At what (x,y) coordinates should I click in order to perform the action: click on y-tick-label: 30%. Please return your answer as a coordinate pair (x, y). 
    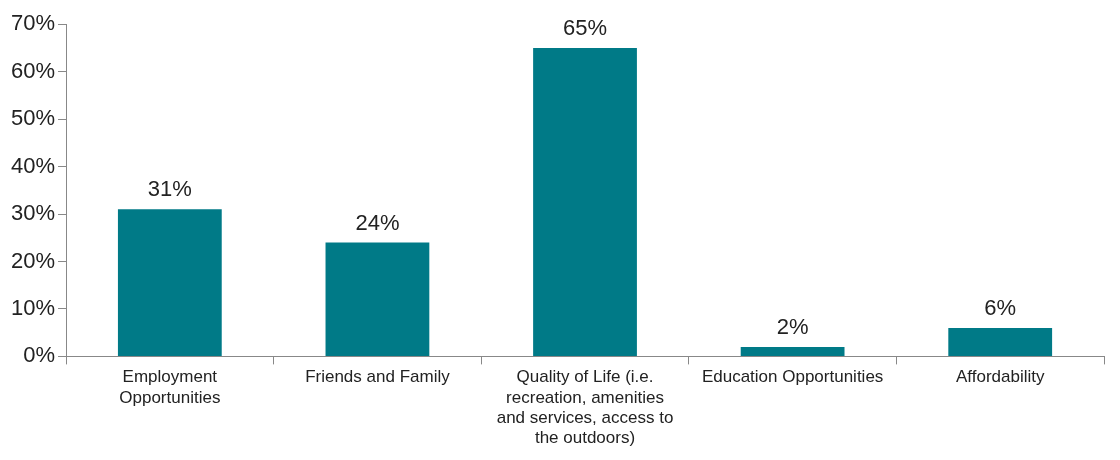
    Looking at the image, I should click on (33, 213).